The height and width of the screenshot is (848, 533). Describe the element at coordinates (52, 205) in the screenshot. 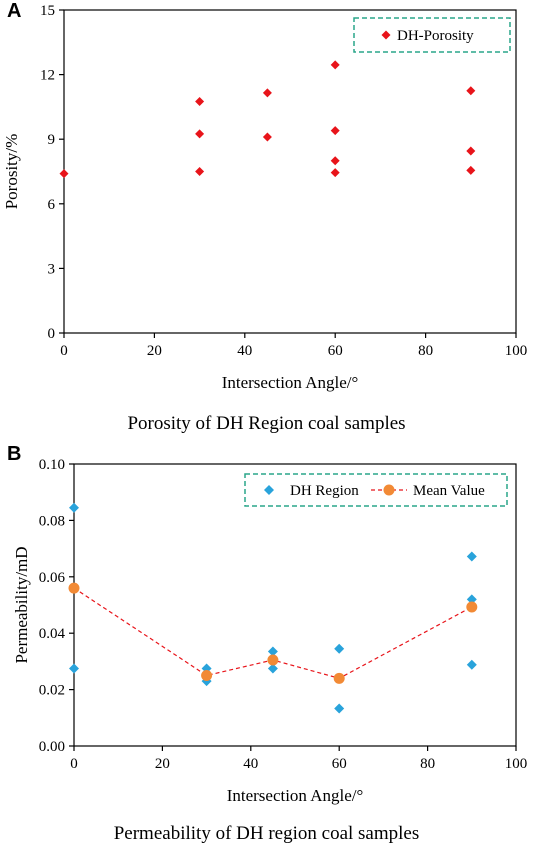

I see `y-tick-label: 6` at that location.